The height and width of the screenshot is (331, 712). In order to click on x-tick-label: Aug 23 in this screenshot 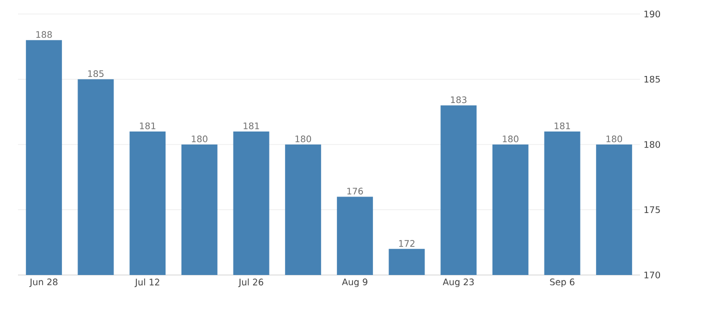, I will do `click(458, 283)`.